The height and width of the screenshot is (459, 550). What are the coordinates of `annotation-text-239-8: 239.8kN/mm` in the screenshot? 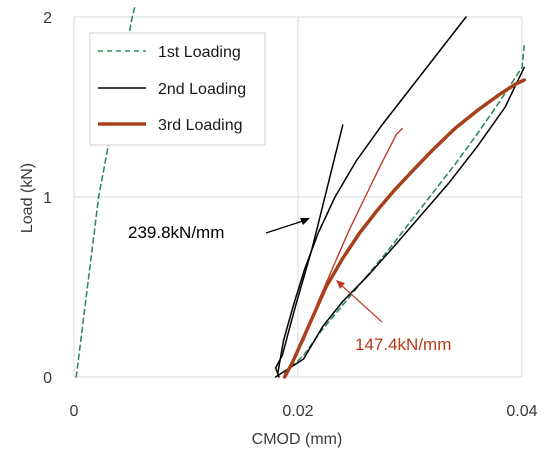 It's located at (176, 232).